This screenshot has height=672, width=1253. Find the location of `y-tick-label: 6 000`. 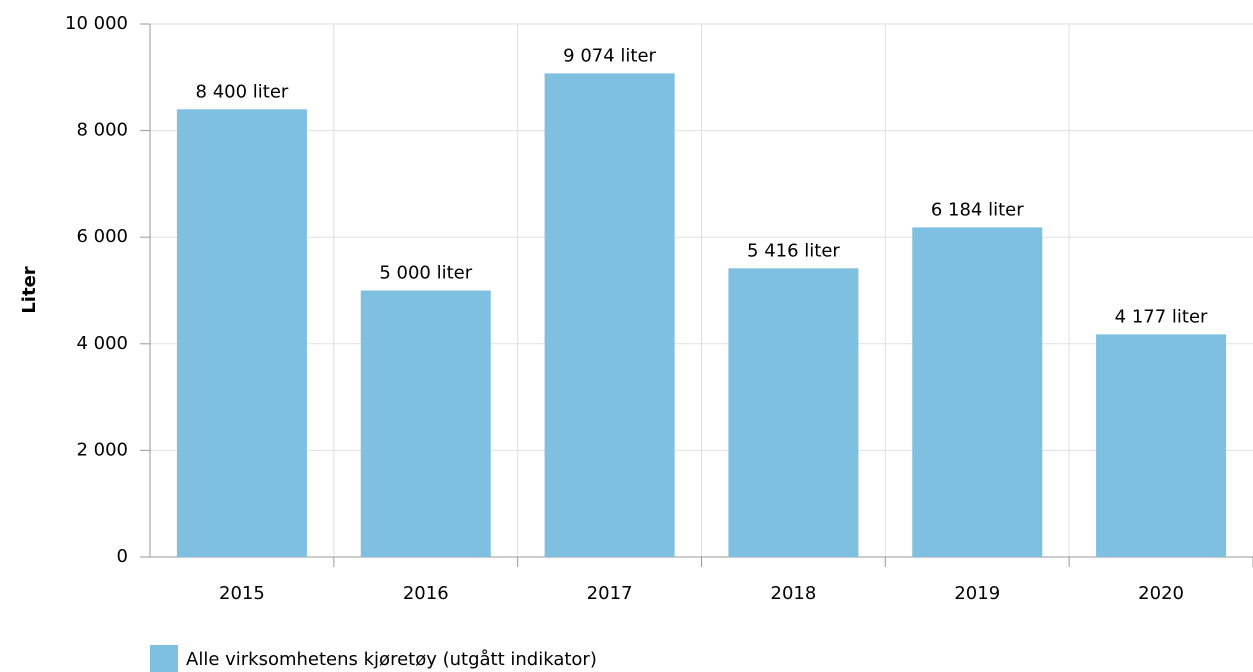

y-tick-label: 6 000 is located at coordinates (102, 236).